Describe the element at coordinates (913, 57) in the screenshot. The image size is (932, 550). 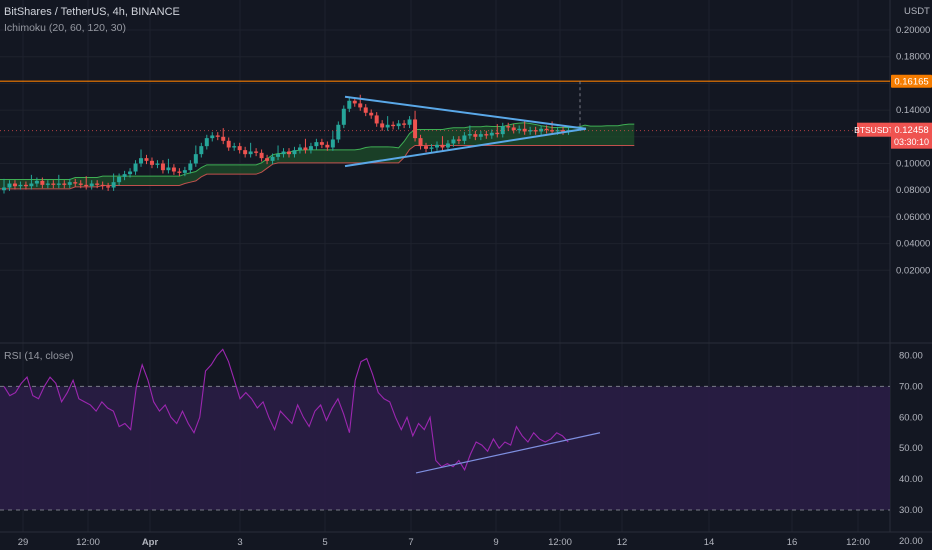
I see `price-tick-label: 0.18000` at that location.